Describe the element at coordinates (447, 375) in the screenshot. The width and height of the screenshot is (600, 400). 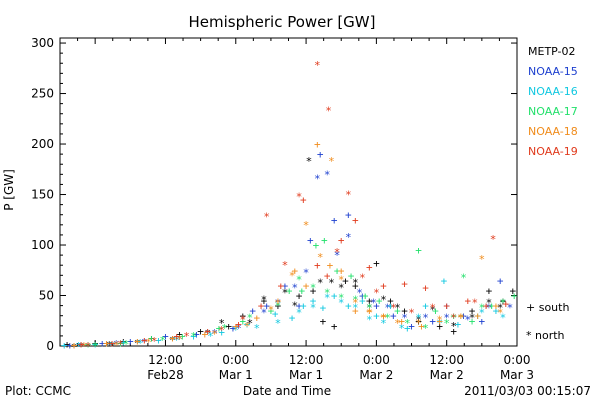
I see `x-tick-label-date: Mar 2` at that location.